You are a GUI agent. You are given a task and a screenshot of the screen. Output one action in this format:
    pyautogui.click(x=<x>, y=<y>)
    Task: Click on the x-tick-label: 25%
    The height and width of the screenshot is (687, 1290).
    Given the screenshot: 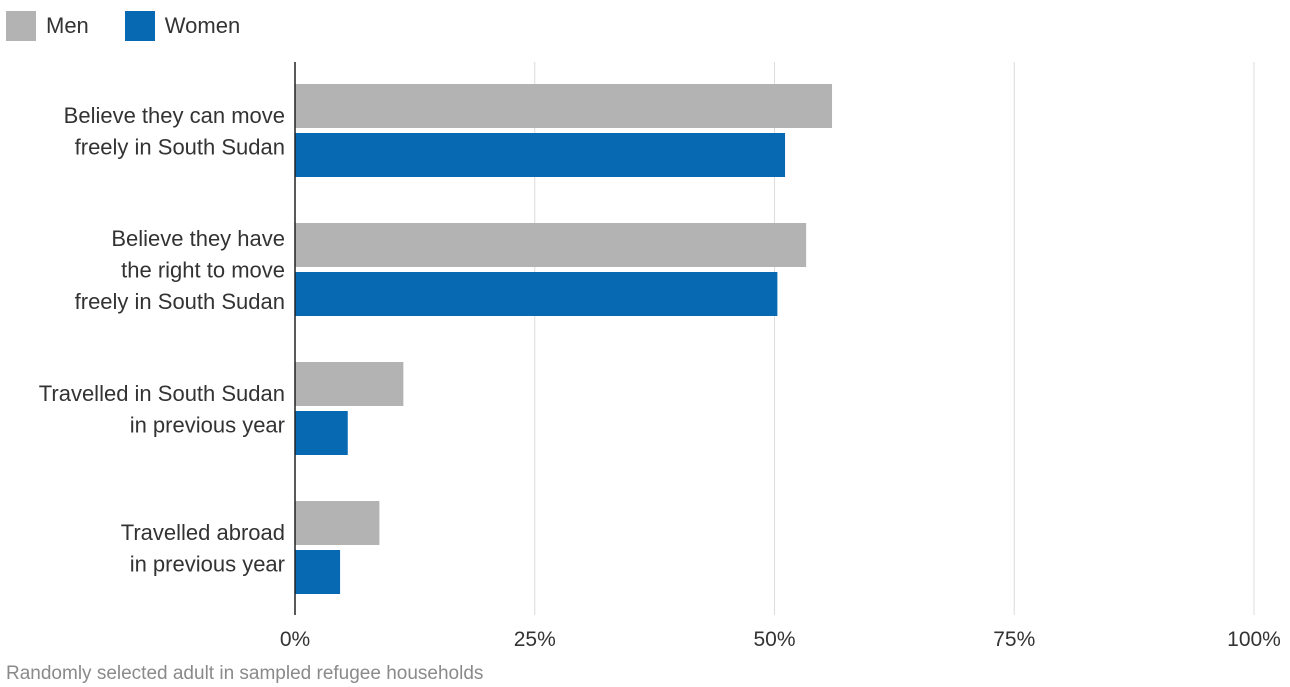 What is the action you would take?
    pyautogui.click(x=535, y=639)
    